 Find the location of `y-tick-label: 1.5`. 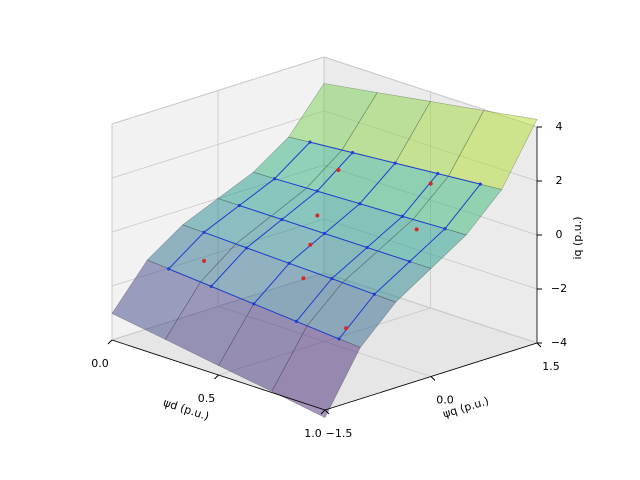

y-tick-label: 1.5 is located at coordinates (551, 366).